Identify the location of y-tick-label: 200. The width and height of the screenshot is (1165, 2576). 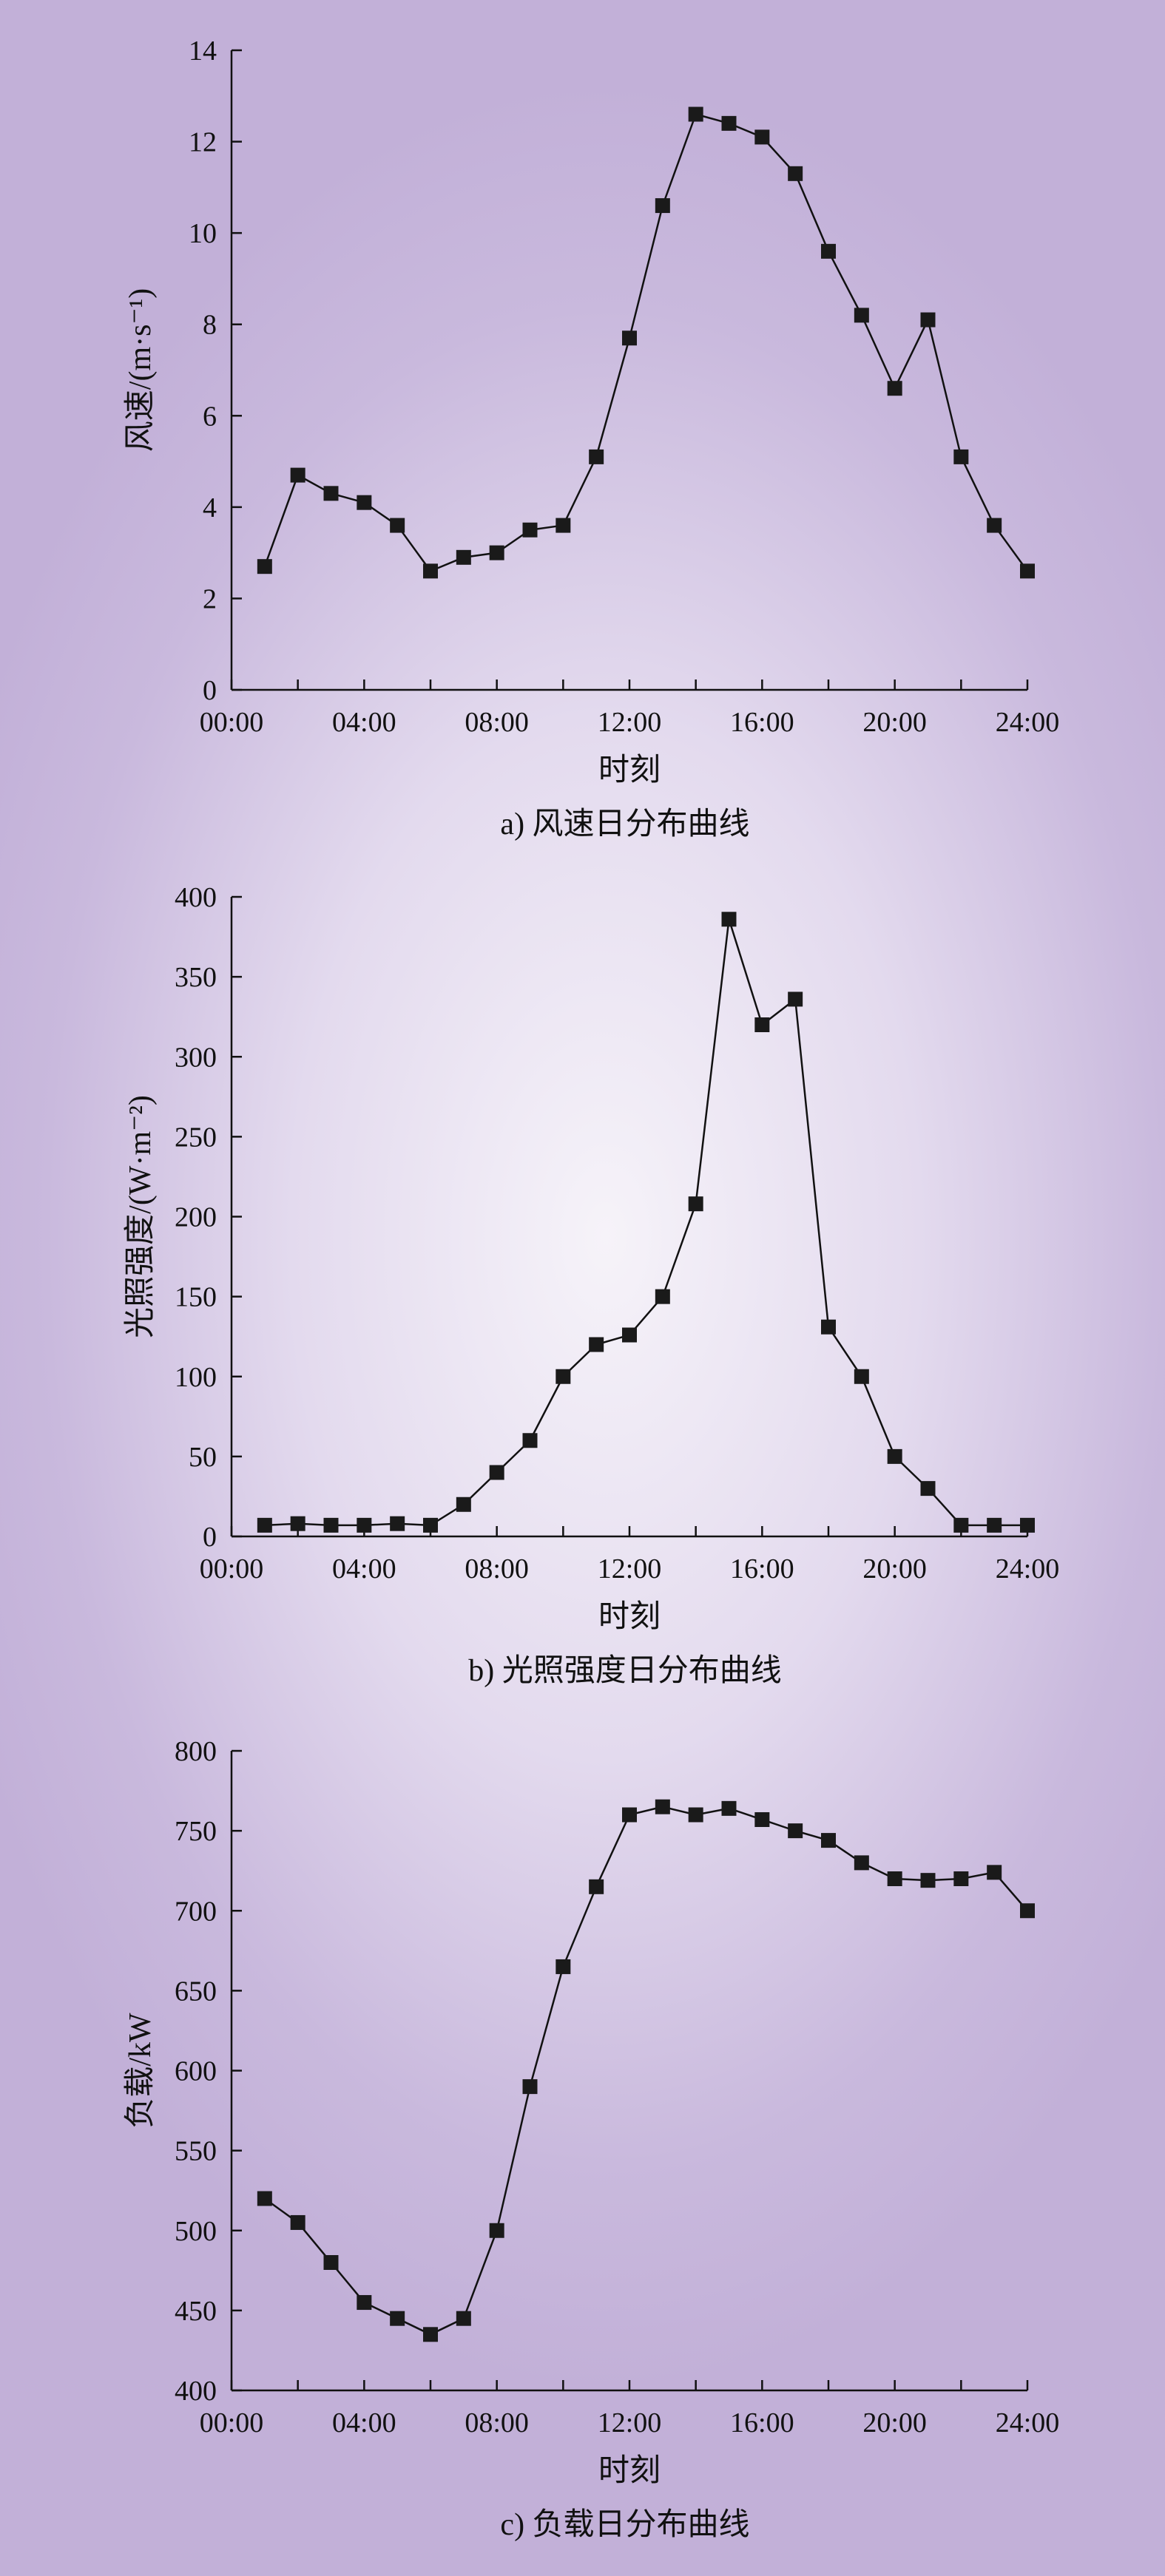
(196, 1217).